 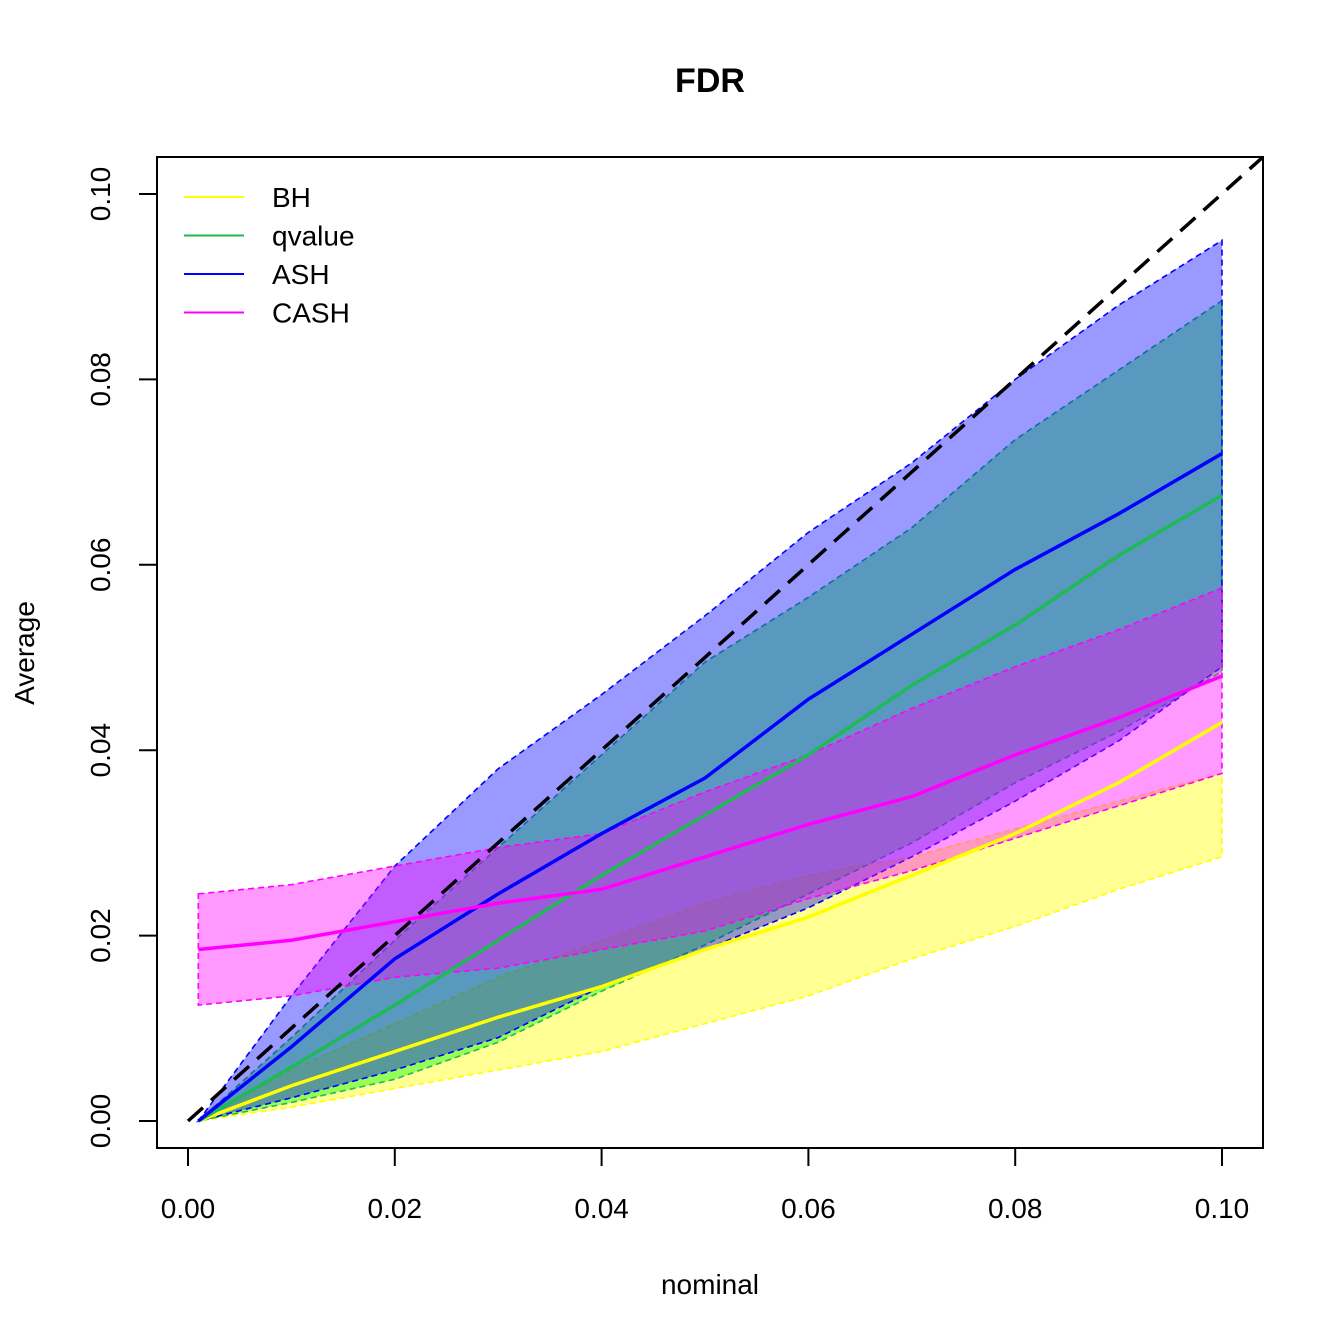 I want to click on x-tick-label: 0.04, so click(x=601, y=1208).